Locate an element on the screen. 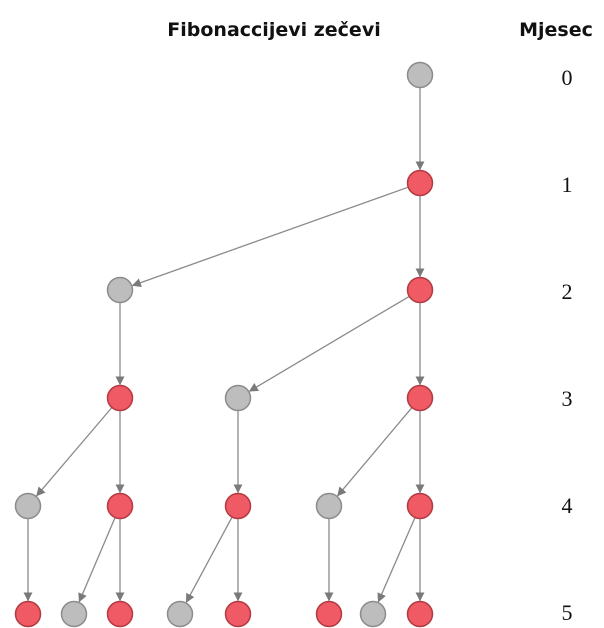 The height and width of the screenshot is (628, 604). adult-rabbit-node-r3b is located at coordinates (420, 398).